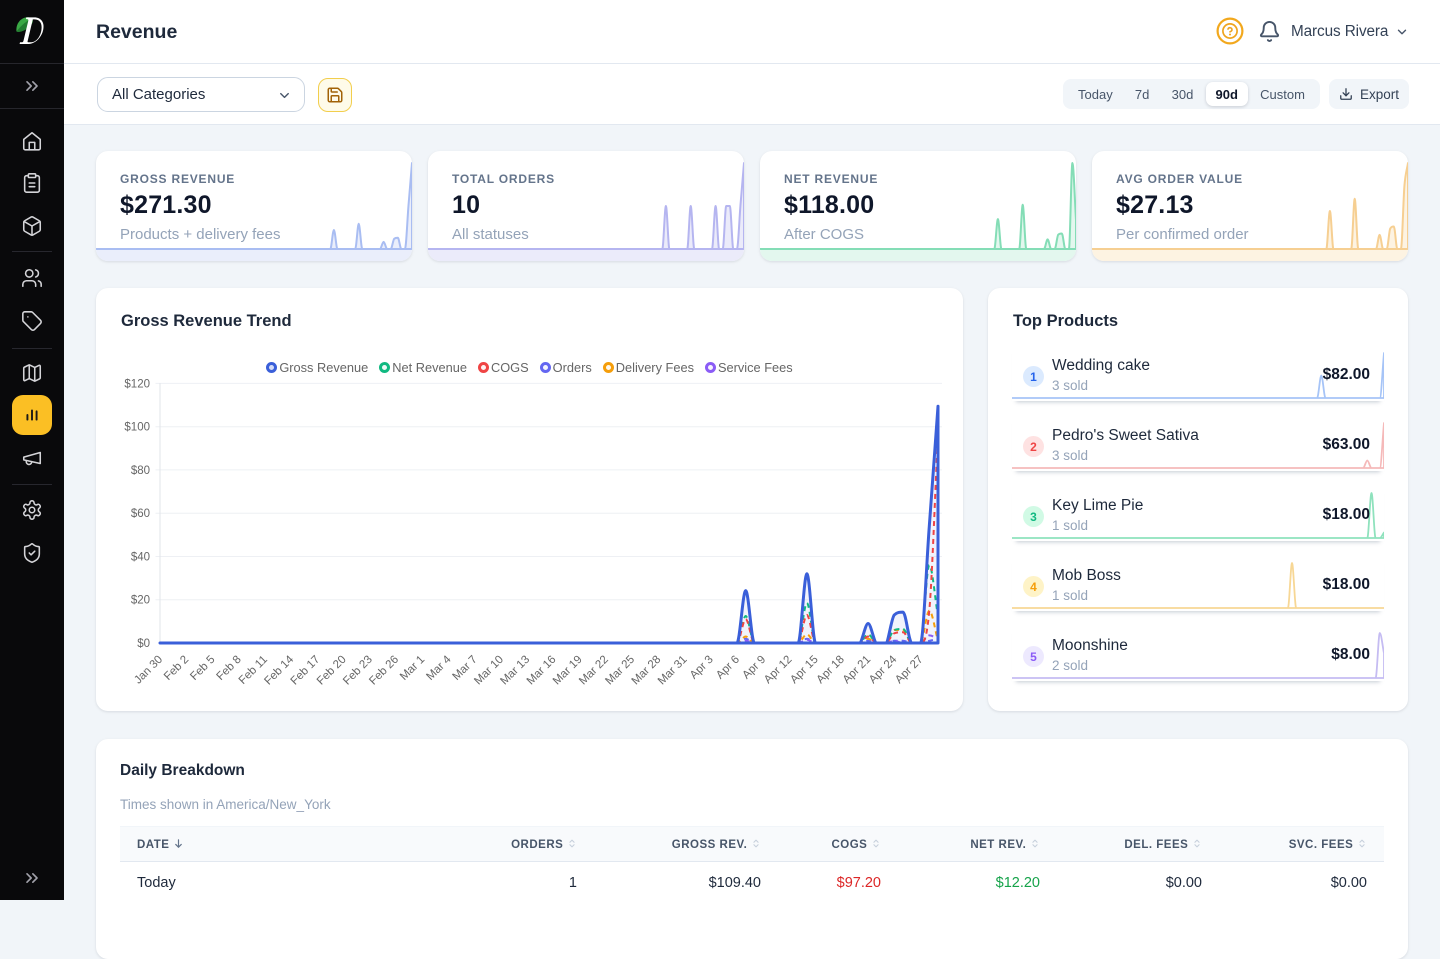 The image size is (1440, 959). Describe the element at coordinates (804, 670) in the screenshot. I see `svg-text: Apr 15` at that location.